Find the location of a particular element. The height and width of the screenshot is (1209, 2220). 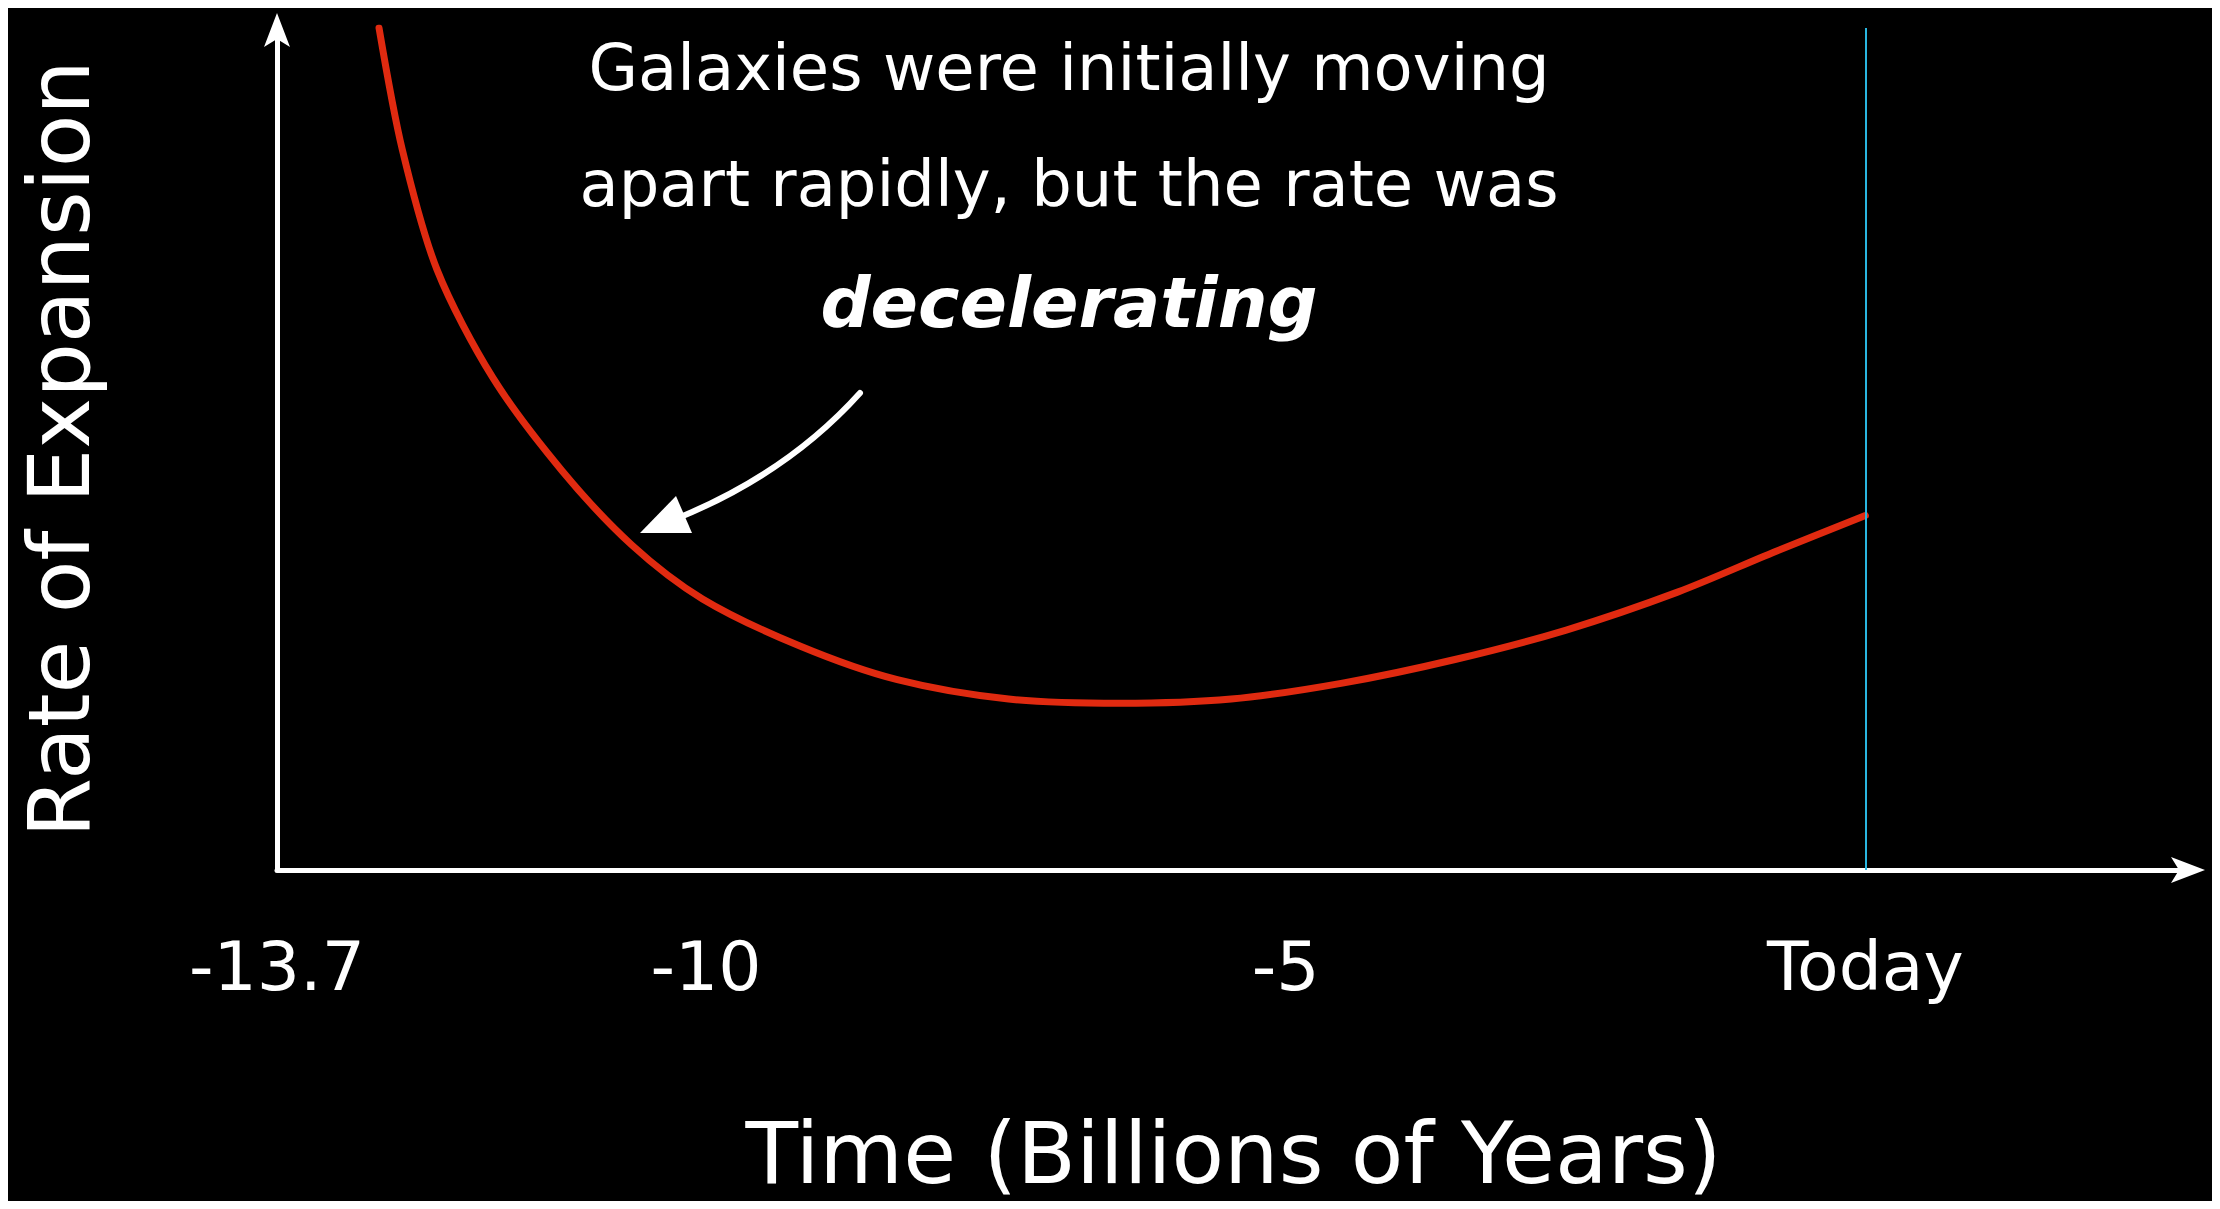

x-tick-label: Today is located at coordinates (1865, 966).